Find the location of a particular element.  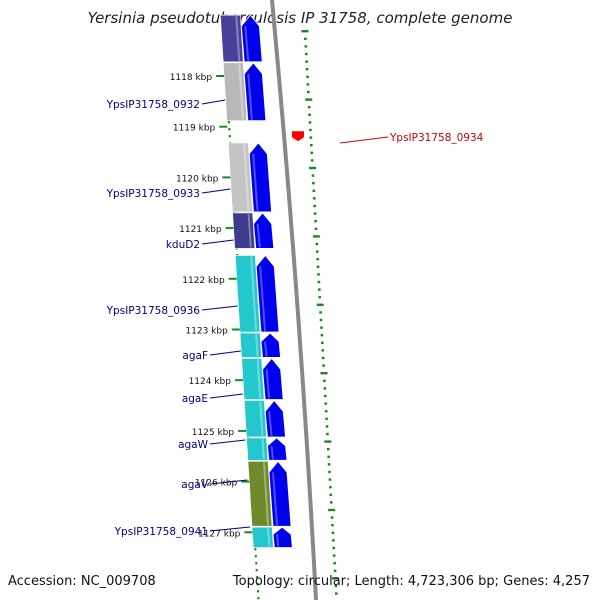

gene-label-agae: agaE is located at coordinates (195, 399).